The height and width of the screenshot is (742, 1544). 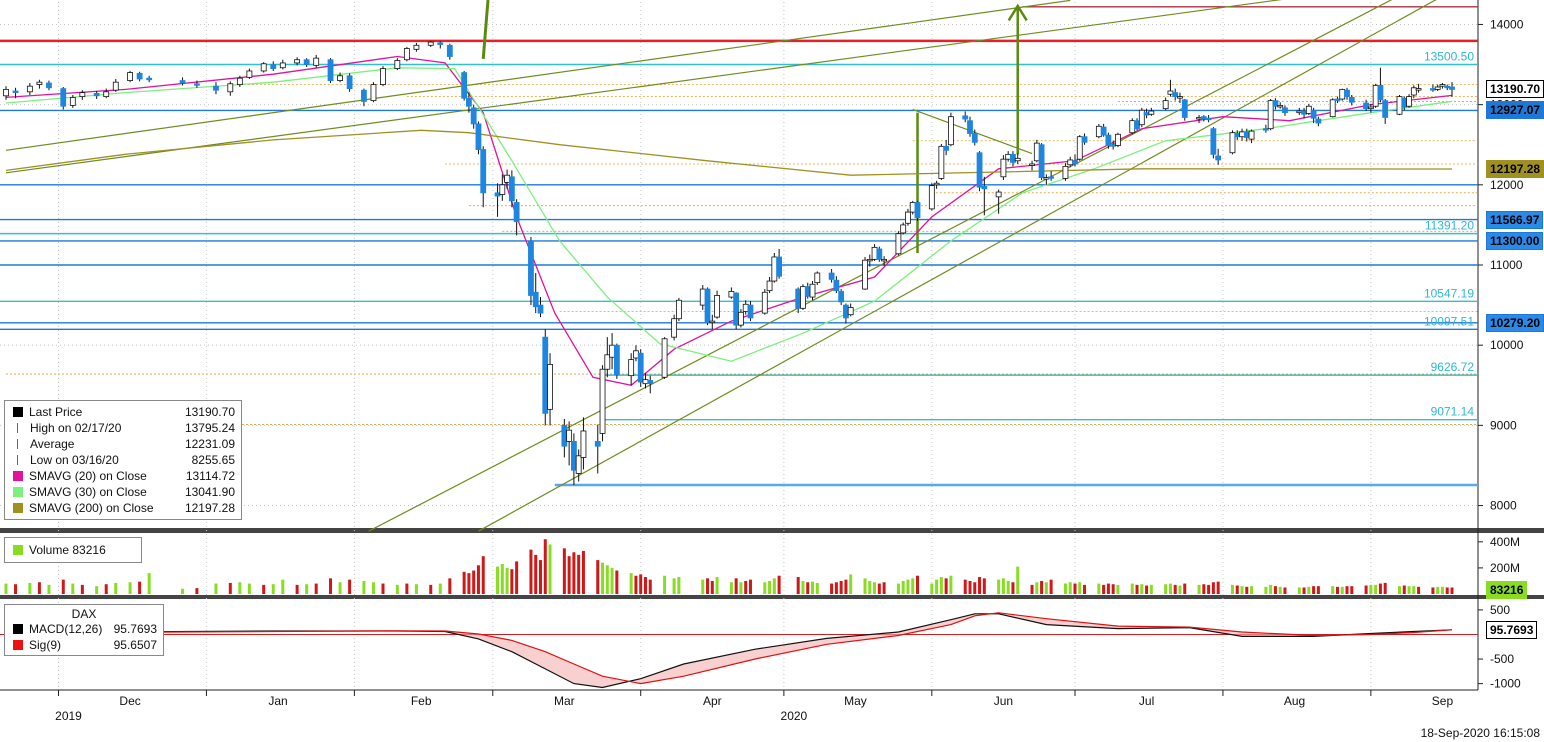 I want to click on macd-legend-title: DAX, so click(x=84, y=614).